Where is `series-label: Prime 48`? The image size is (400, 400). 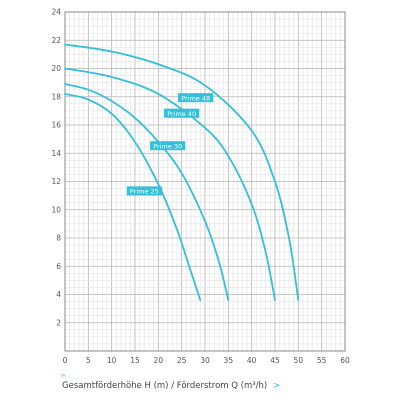 series-label: Prime 48 is located at coordinates (195, 98).